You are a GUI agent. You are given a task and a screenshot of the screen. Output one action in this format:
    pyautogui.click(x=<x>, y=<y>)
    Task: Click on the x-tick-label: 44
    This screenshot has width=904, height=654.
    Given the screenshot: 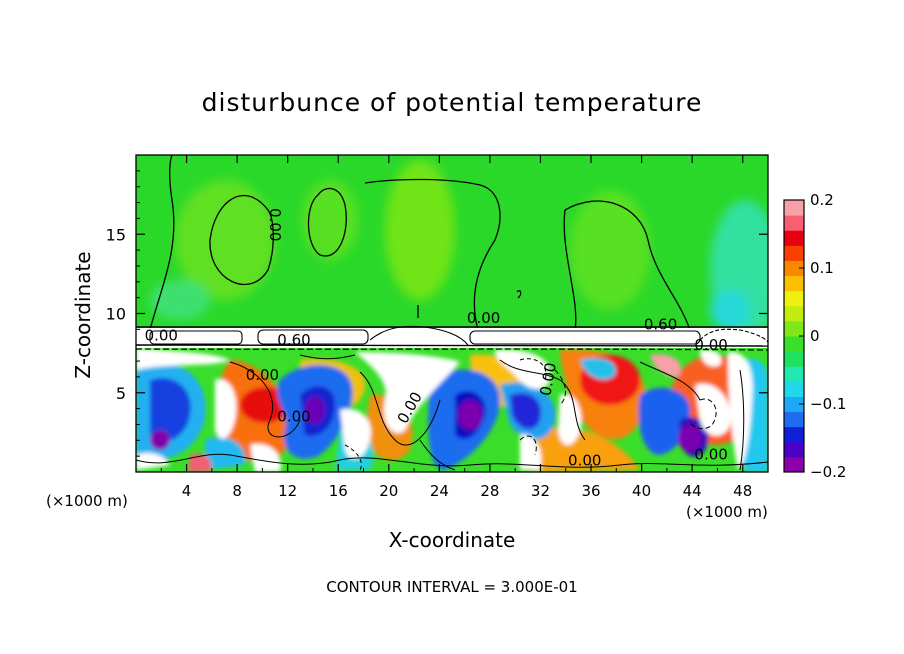 What is the action you would take?
    pyautogui.click(x=692, y=491)
    